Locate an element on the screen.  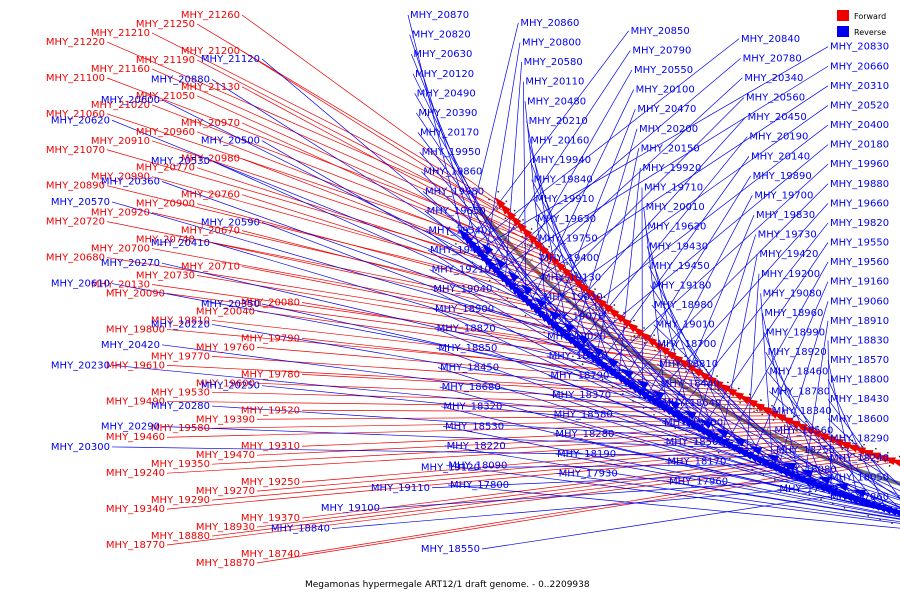
scale-tick-label: 1460 kbp is located at coordinates (764, 411).